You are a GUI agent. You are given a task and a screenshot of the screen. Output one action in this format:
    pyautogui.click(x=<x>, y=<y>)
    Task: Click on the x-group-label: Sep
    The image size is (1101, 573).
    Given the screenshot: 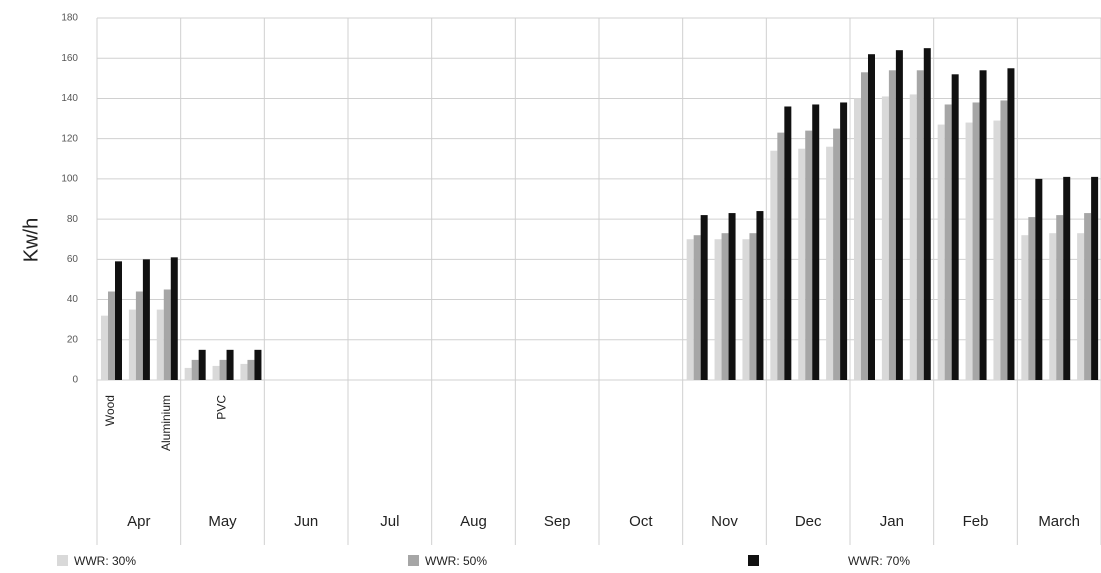 What is the action you would take?
    pyautogui.click(x=557, y=521)
    